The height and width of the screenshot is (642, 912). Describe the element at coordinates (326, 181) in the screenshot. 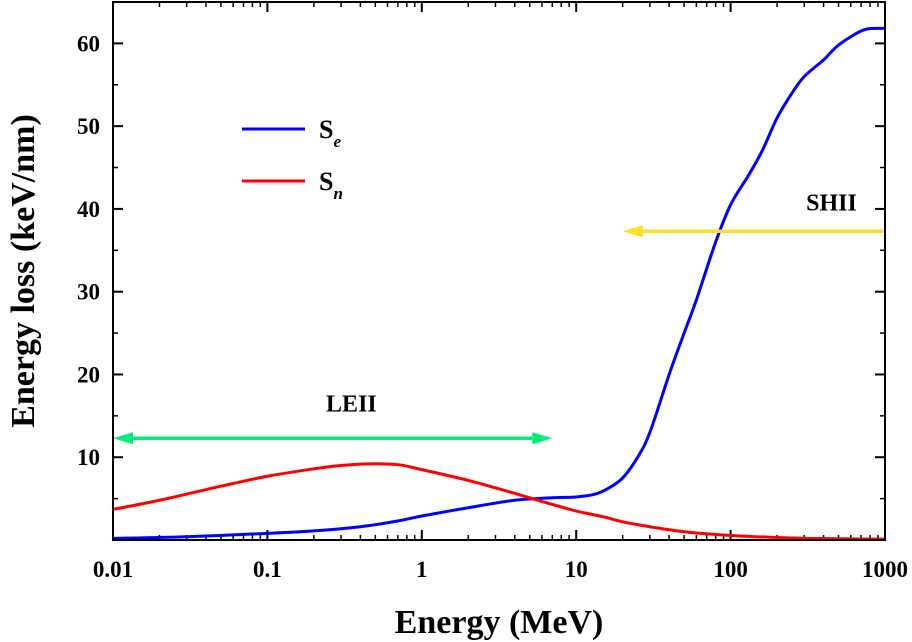

I see `legend-label-sn-main: S` at that location.